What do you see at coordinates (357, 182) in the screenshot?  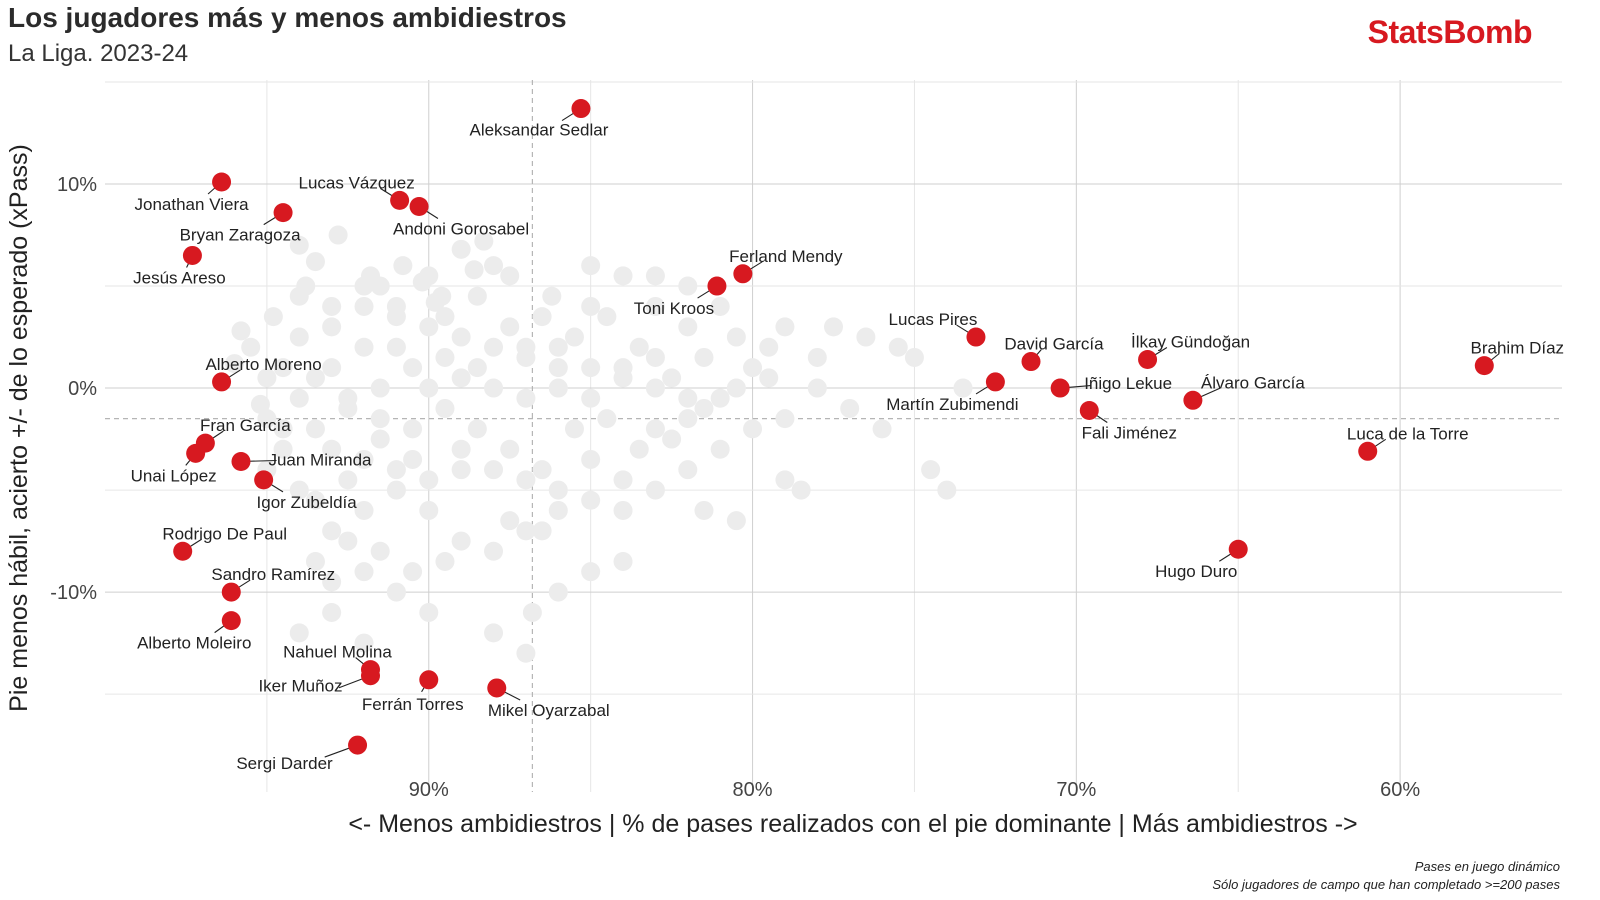 I see `point-label: Lucas Vázquez` at bounding box center [357, 182].